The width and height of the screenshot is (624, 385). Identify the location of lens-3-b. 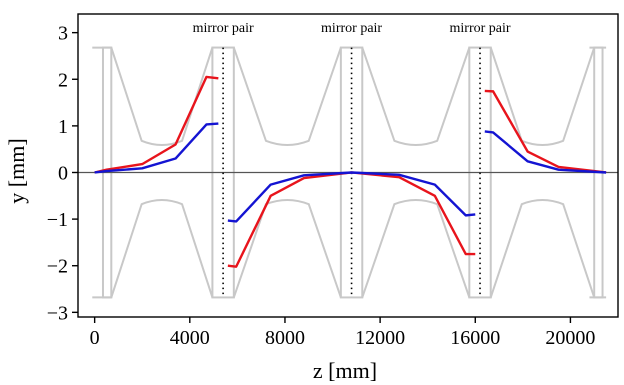
(416, 248).